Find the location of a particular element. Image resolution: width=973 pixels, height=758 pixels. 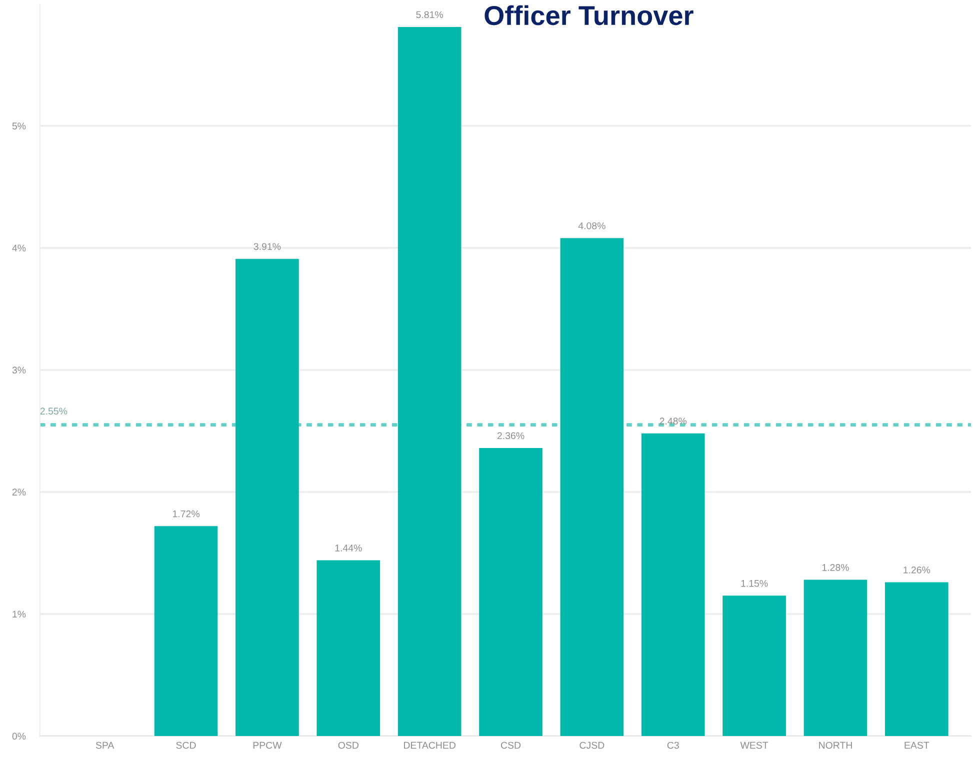

x-tick-label: NORTH is located at coordinates (835, 745).